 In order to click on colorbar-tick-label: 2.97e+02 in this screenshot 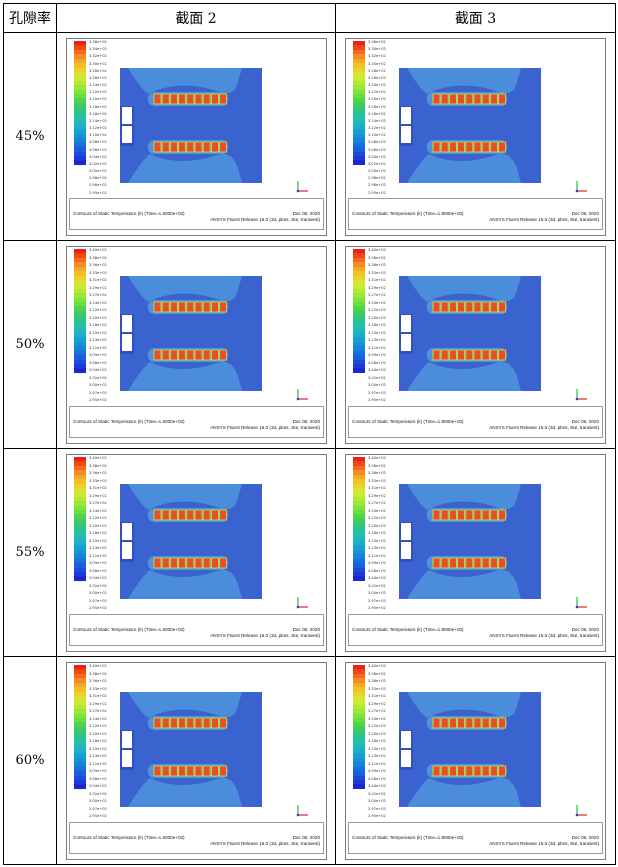, I will do `click(377, 392)`.